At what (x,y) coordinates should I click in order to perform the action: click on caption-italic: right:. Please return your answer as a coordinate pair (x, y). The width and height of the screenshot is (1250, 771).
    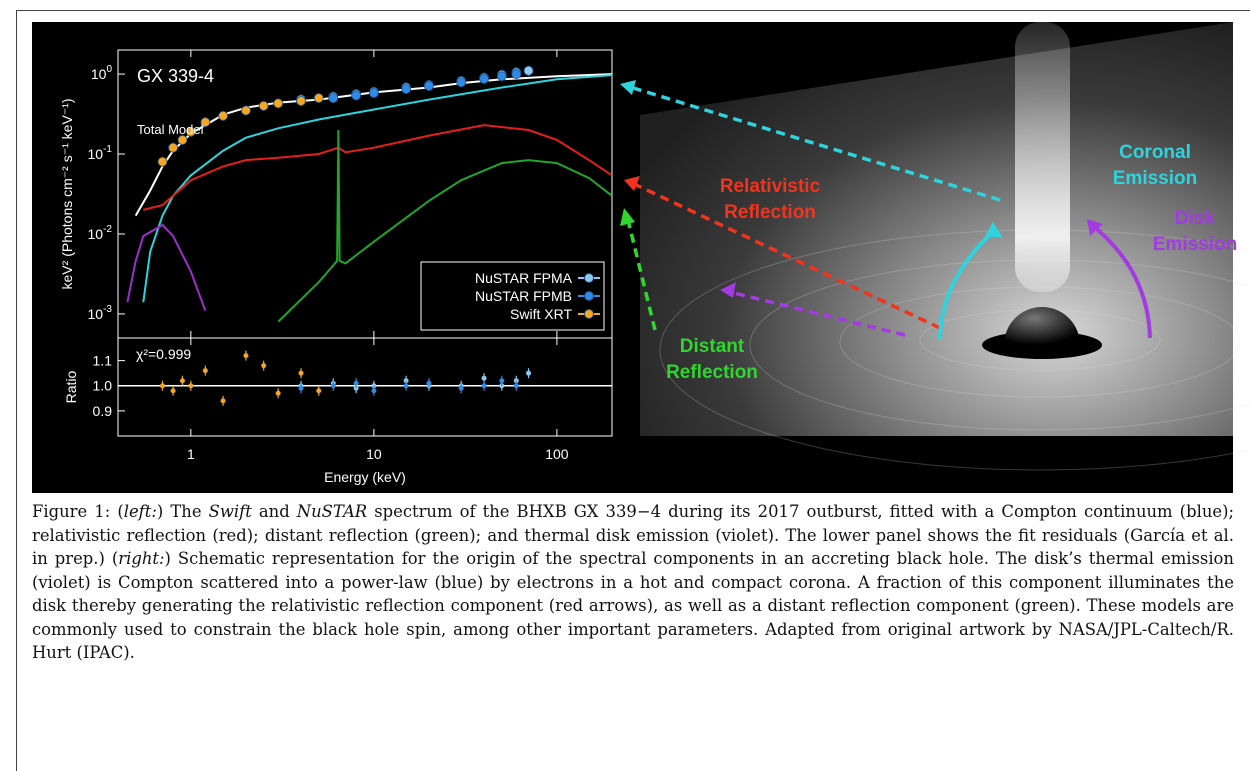
    Looking at the image, I should click on (141, 558).